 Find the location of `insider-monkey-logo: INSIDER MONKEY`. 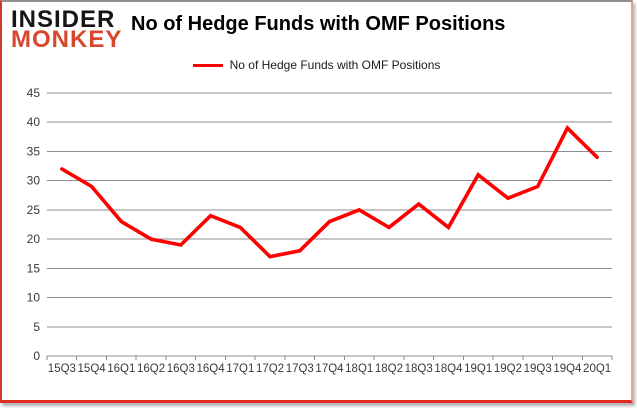

insider-monkey-logo: INSIDER MONKEY is located at coordinates (67, 29).